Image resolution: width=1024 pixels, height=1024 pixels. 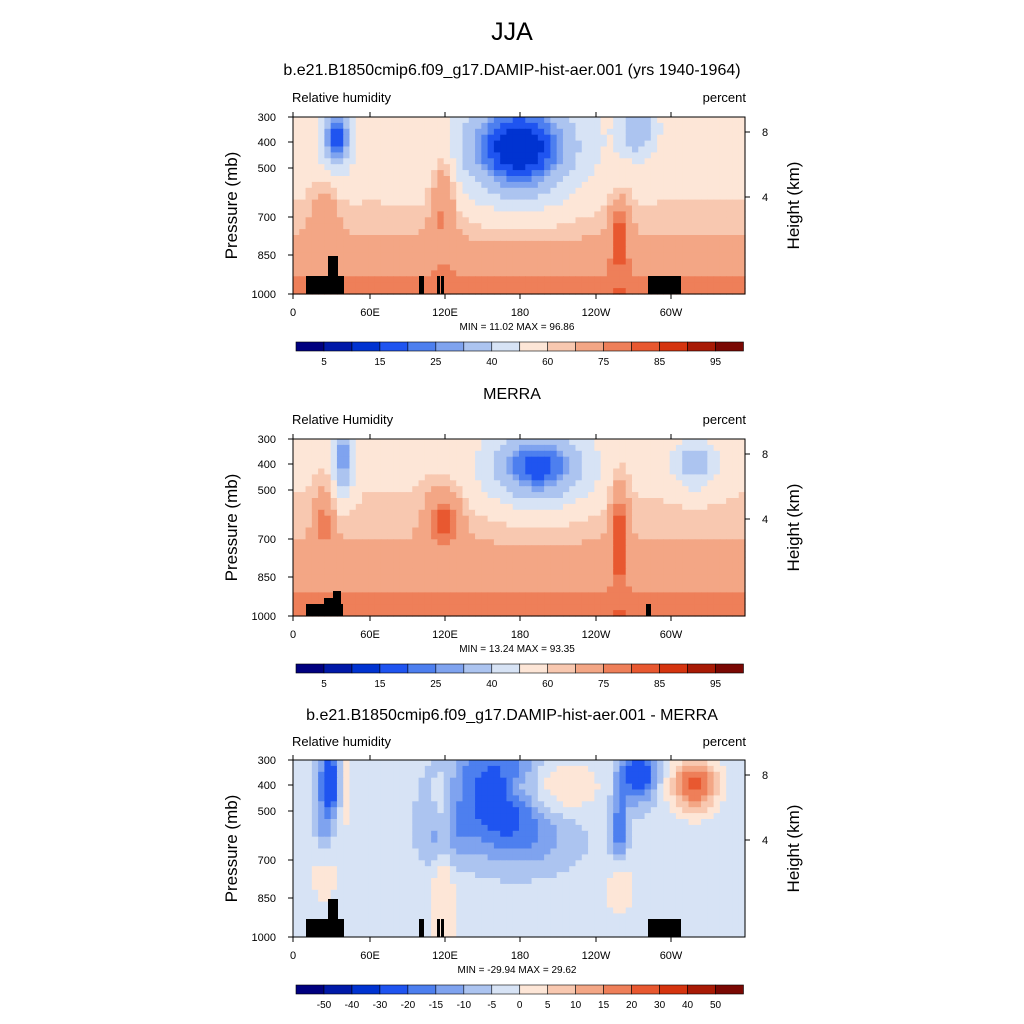 What do you see at coordinates (517, 649) in the screenshot?
I see `panel-2-min-max: MIN = 13.24 MAX = 93.35` at bounding box center [517, 649].